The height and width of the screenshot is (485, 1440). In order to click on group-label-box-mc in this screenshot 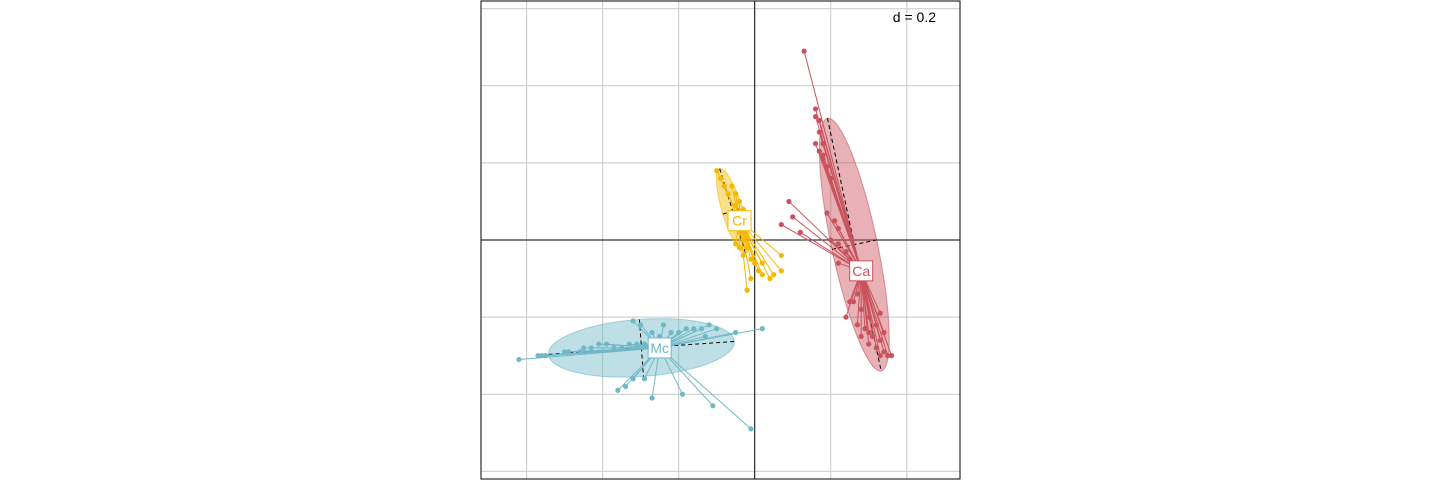, I will do `click(659, 348)`.